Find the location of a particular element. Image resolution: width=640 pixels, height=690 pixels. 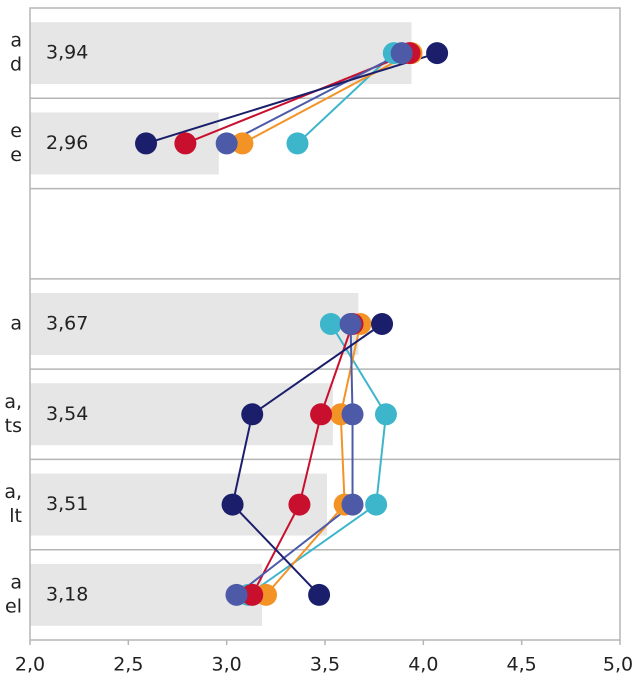

x-tick-label: 2,0 is located at coordinates (30, 665).